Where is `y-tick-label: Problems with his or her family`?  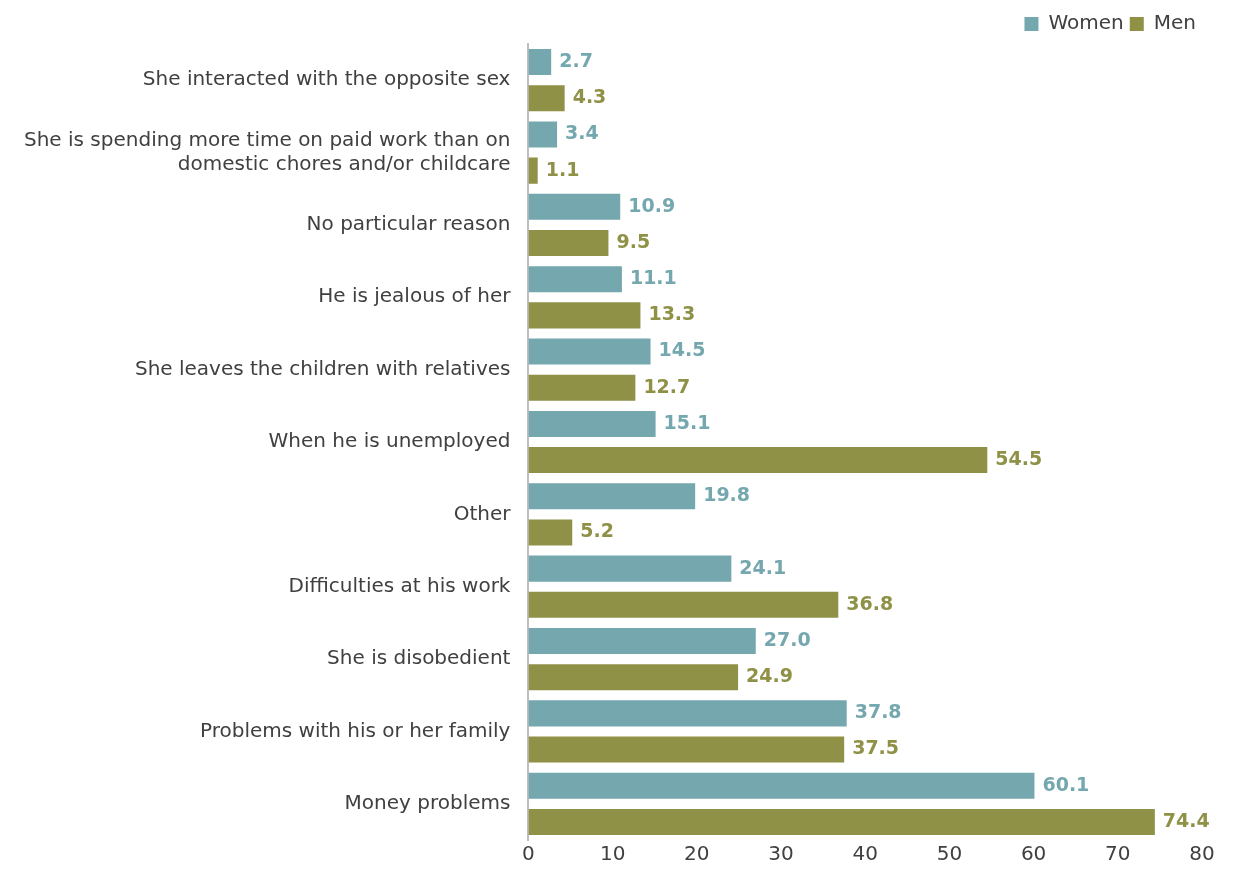
y-tick-label: Problems with his or her family is located at coordinates (355, 729).